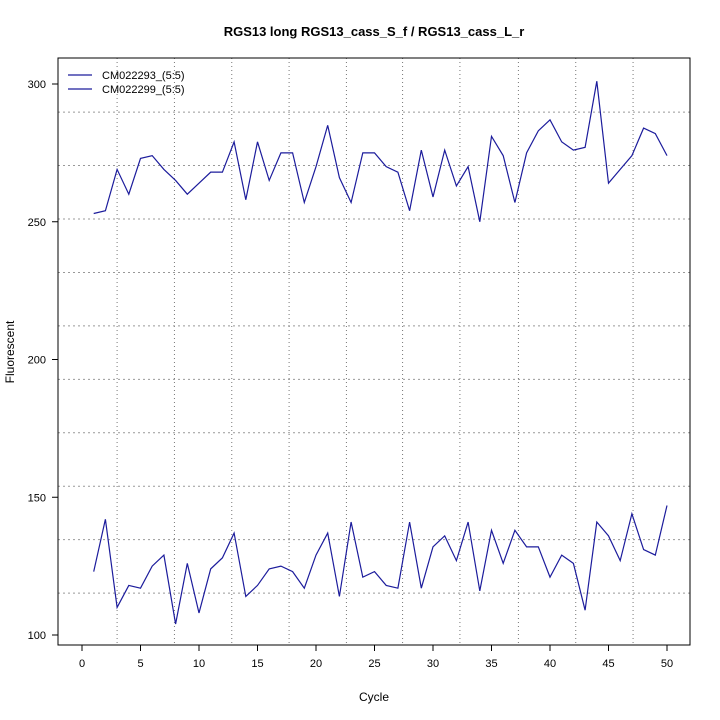  Describe the element at coordinates (143, 76) in the screenshot. I see `legend-label: CM022293_(5:5)` at that location.